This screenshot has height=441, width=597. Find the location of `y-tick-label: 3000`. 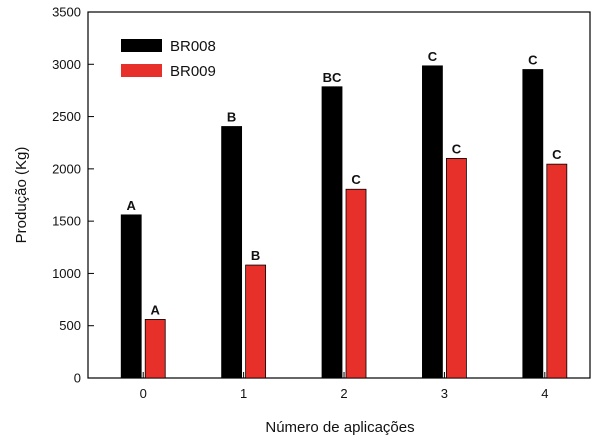

y-tick-label: 3000 is located at coordinates (66, 64).